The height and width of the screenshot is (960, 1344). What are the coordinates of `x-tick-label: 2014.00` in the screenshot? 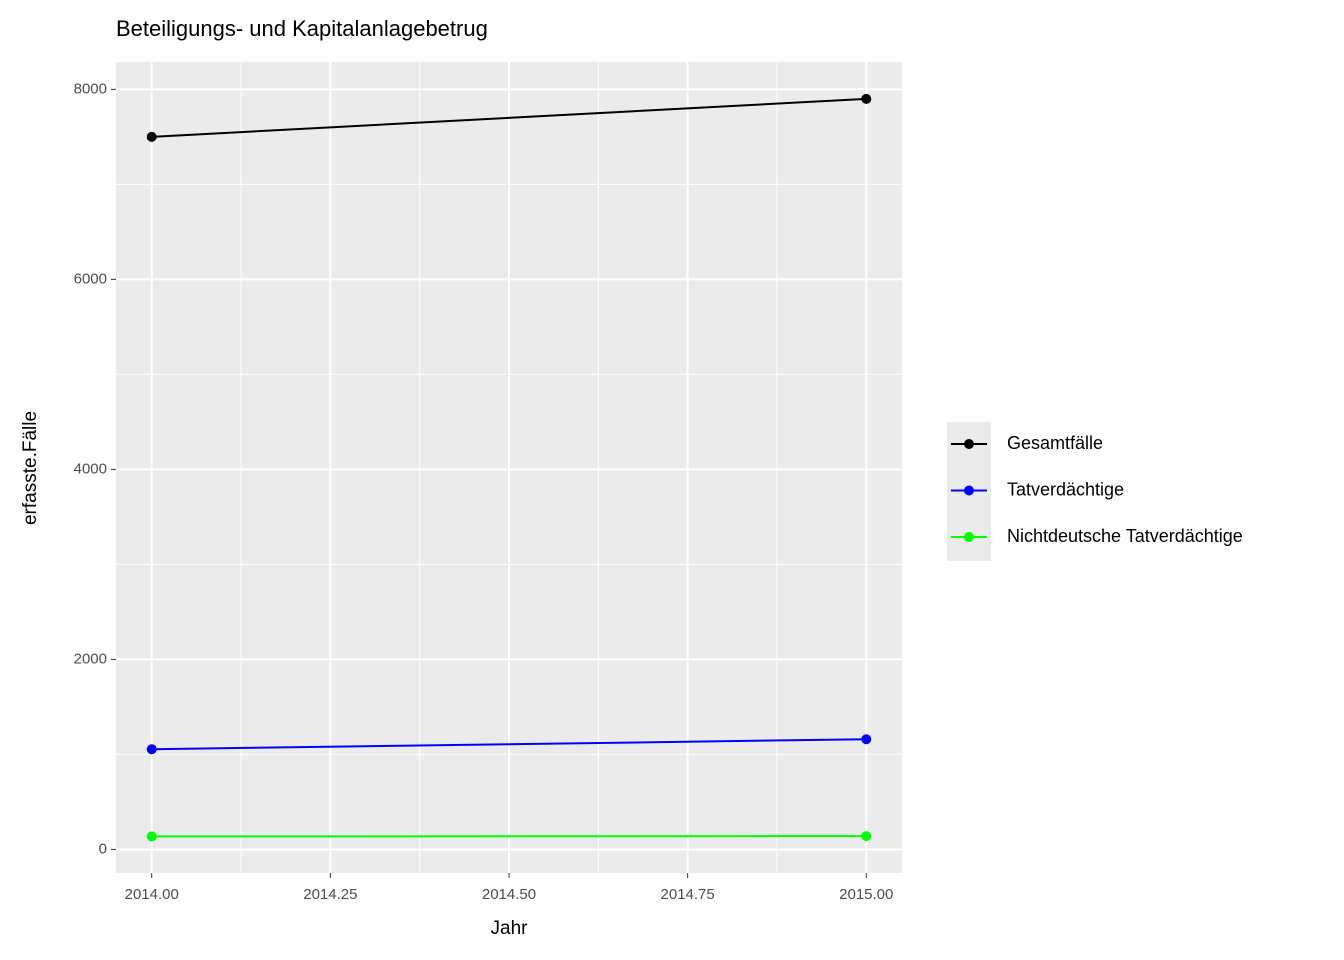 It's located at (152, 894).